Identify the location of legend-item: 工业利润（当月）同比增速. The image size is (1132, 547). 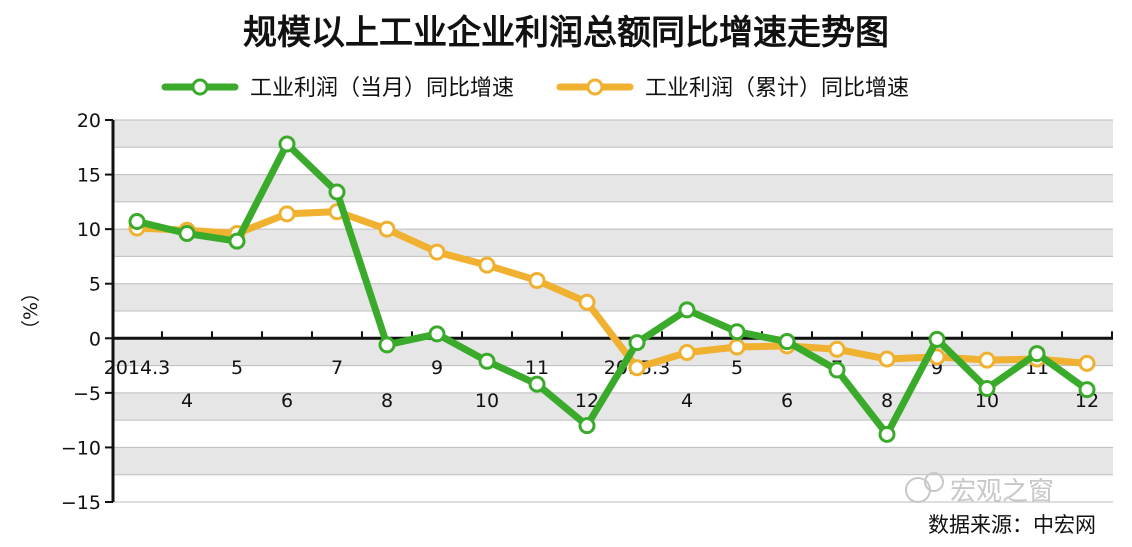
(337, 88).